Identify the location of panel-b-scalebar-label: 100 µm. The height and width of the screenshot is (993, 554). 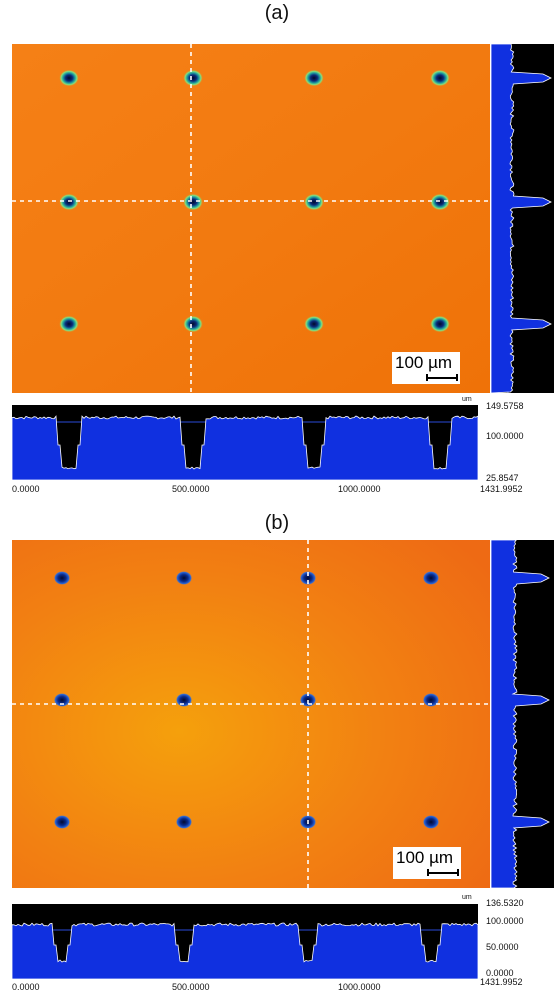
(425, 857).